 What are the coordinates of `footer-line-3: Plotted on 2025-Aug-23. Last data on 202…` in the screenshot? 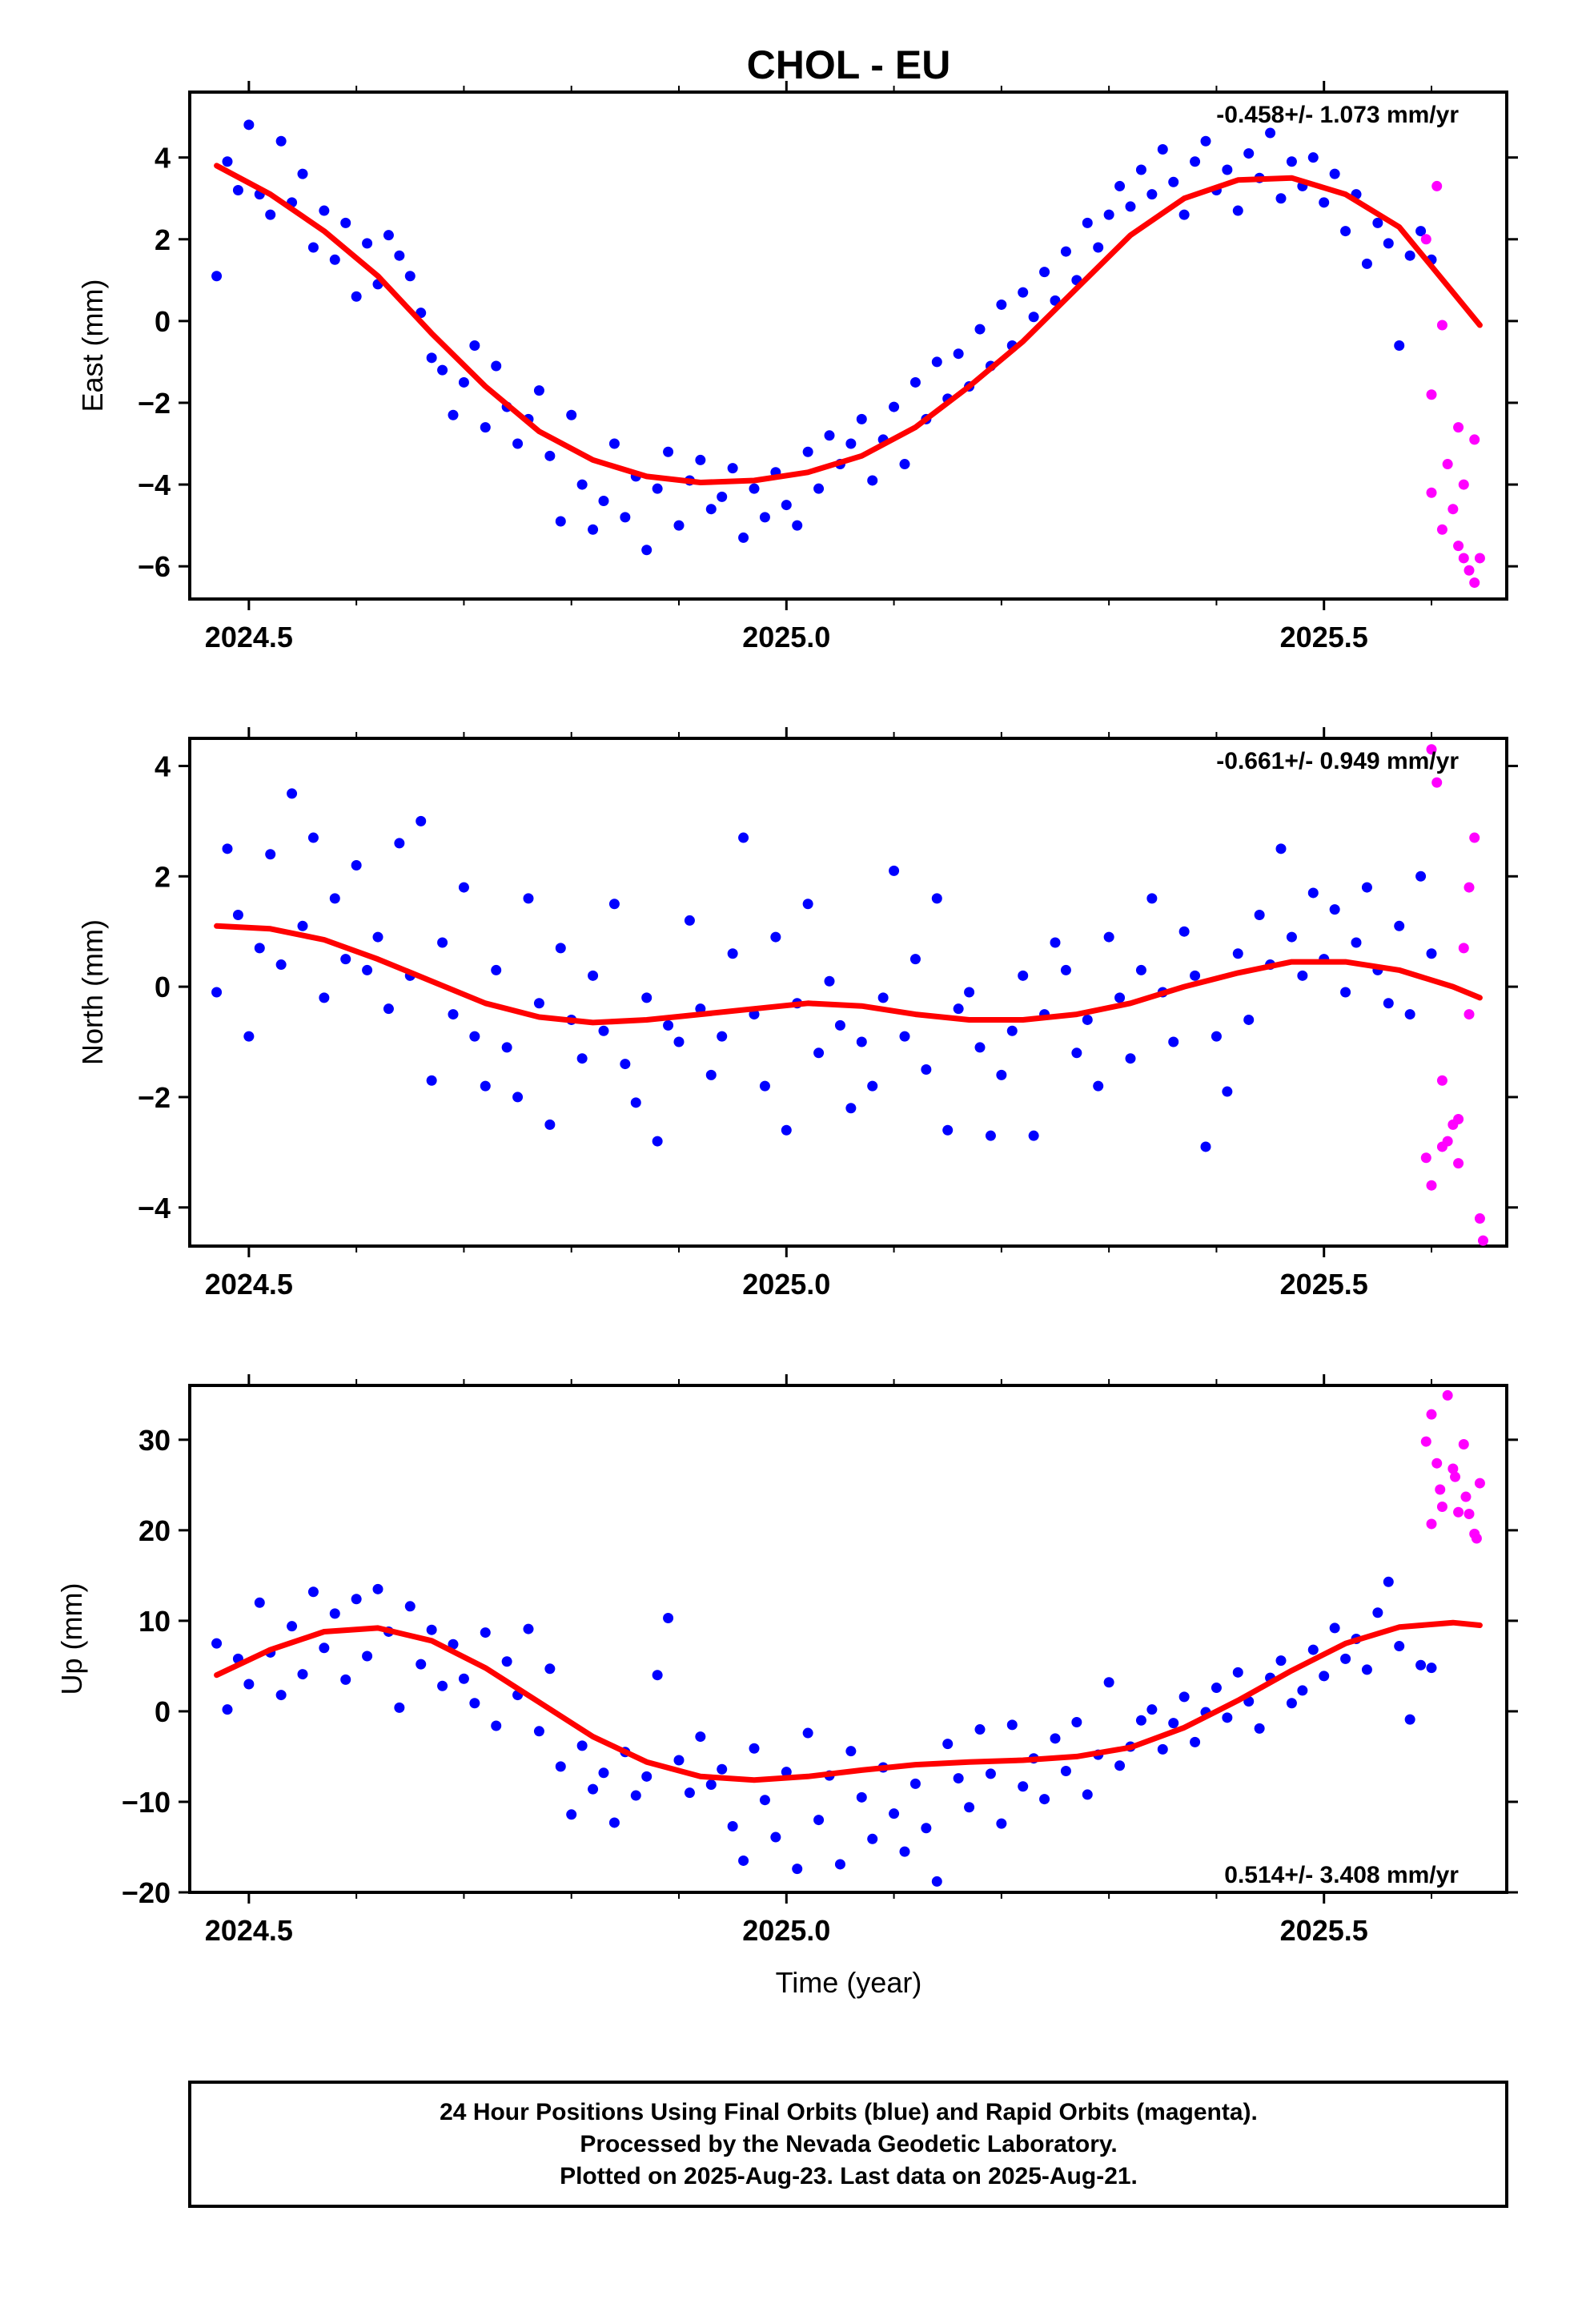 It's located at (849, 2176).